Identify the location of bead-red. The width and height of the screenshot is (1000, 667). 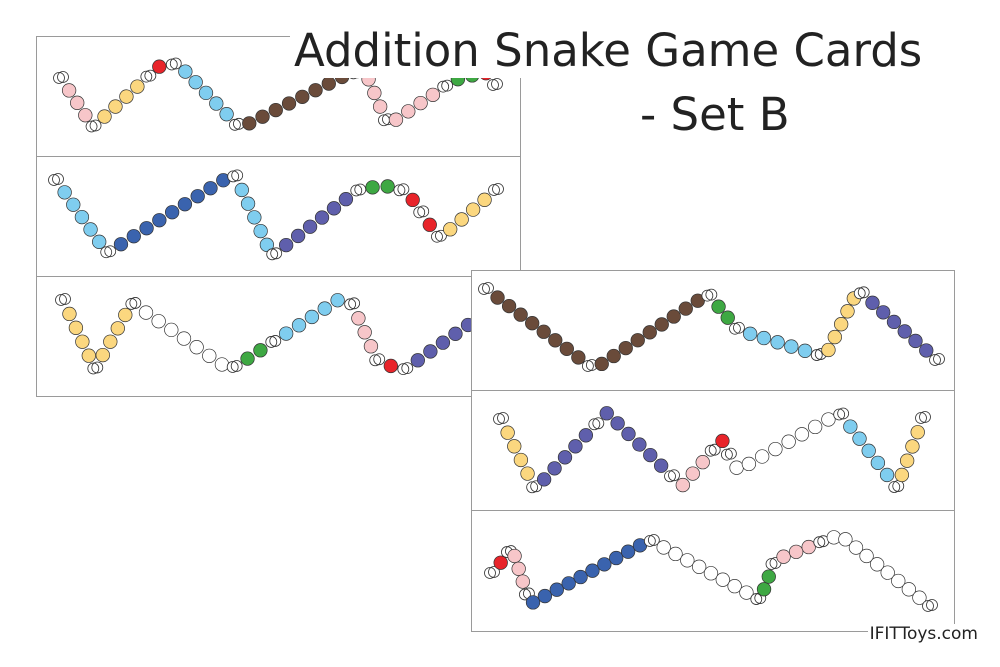
(159, 66).